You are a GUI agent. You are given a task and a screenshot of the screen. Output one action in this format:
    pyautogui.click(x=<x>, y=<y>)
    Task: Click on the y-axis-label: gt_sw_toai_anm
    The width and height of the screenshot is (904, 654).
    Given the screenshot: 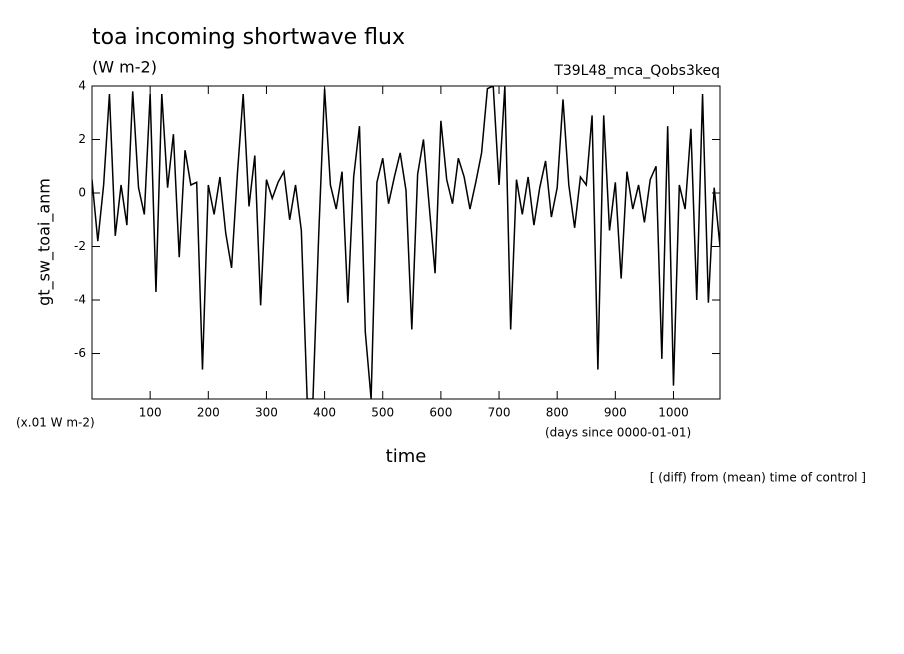 What is the action you would take?
    pyautogui.click(x=45, y=242)
    